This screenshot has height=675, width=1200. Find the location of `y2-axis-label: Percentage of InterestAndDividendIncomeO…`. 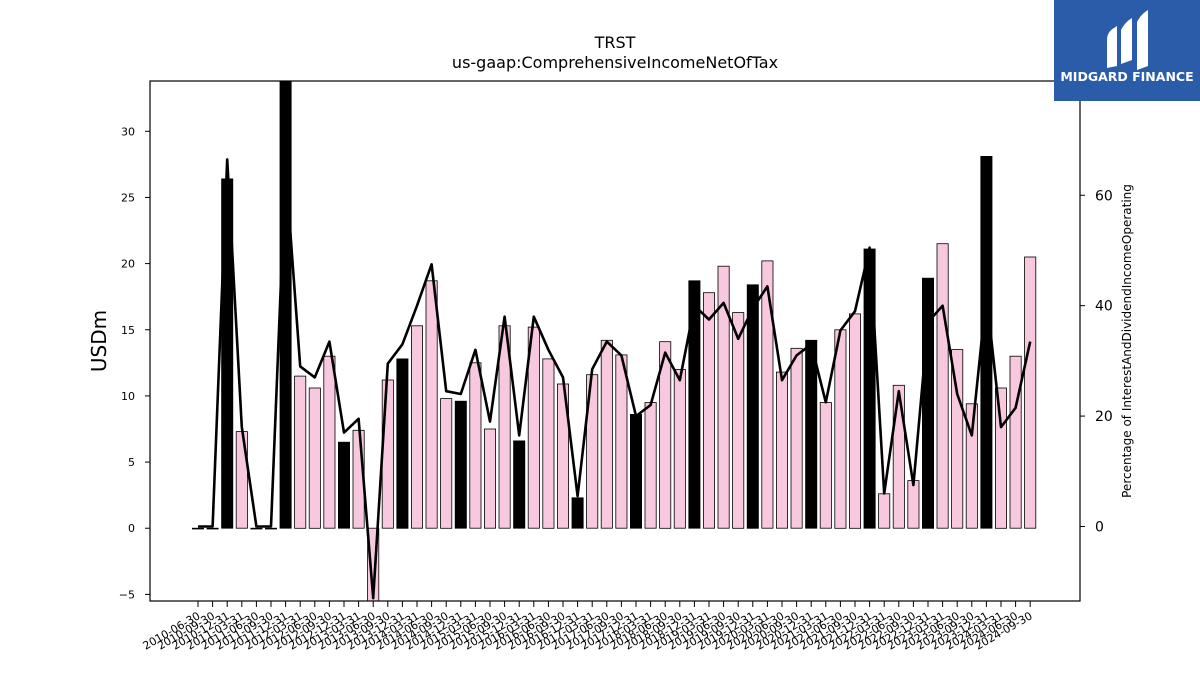

y2-axis-label: Percentage of InterestAndDividendIncomeO… is located at coordinates (1127, 341).